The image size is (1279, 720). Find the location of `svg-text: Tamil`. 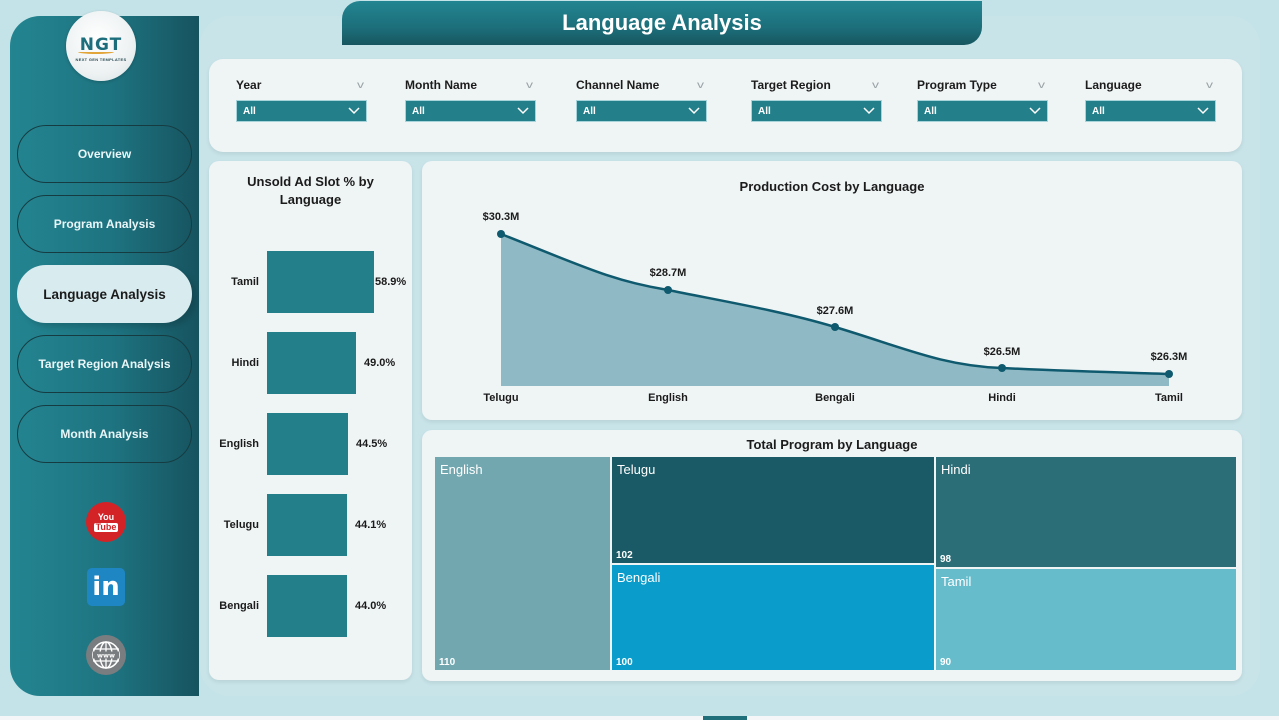

svg-text: Tamil is located at coordinates (1169, 398).